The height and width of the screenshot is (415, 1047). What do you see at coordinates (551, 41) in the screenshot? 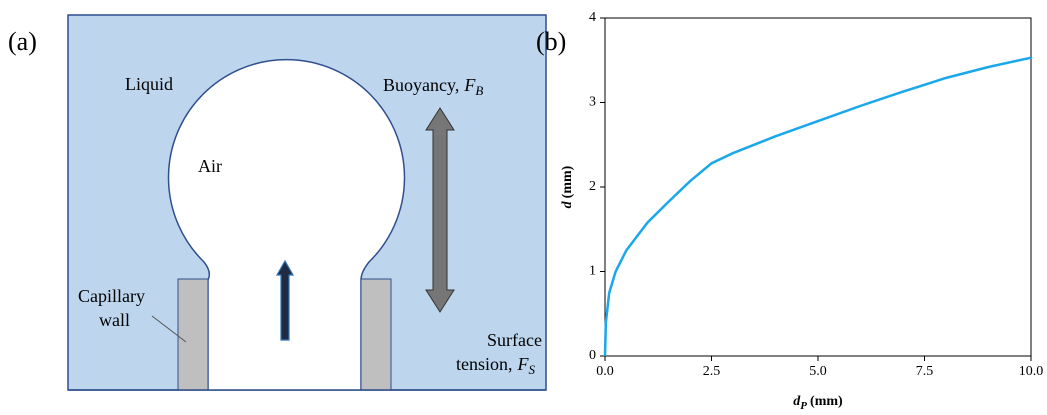
I see `panel-label: (b)` at bounding box center [551, 41].